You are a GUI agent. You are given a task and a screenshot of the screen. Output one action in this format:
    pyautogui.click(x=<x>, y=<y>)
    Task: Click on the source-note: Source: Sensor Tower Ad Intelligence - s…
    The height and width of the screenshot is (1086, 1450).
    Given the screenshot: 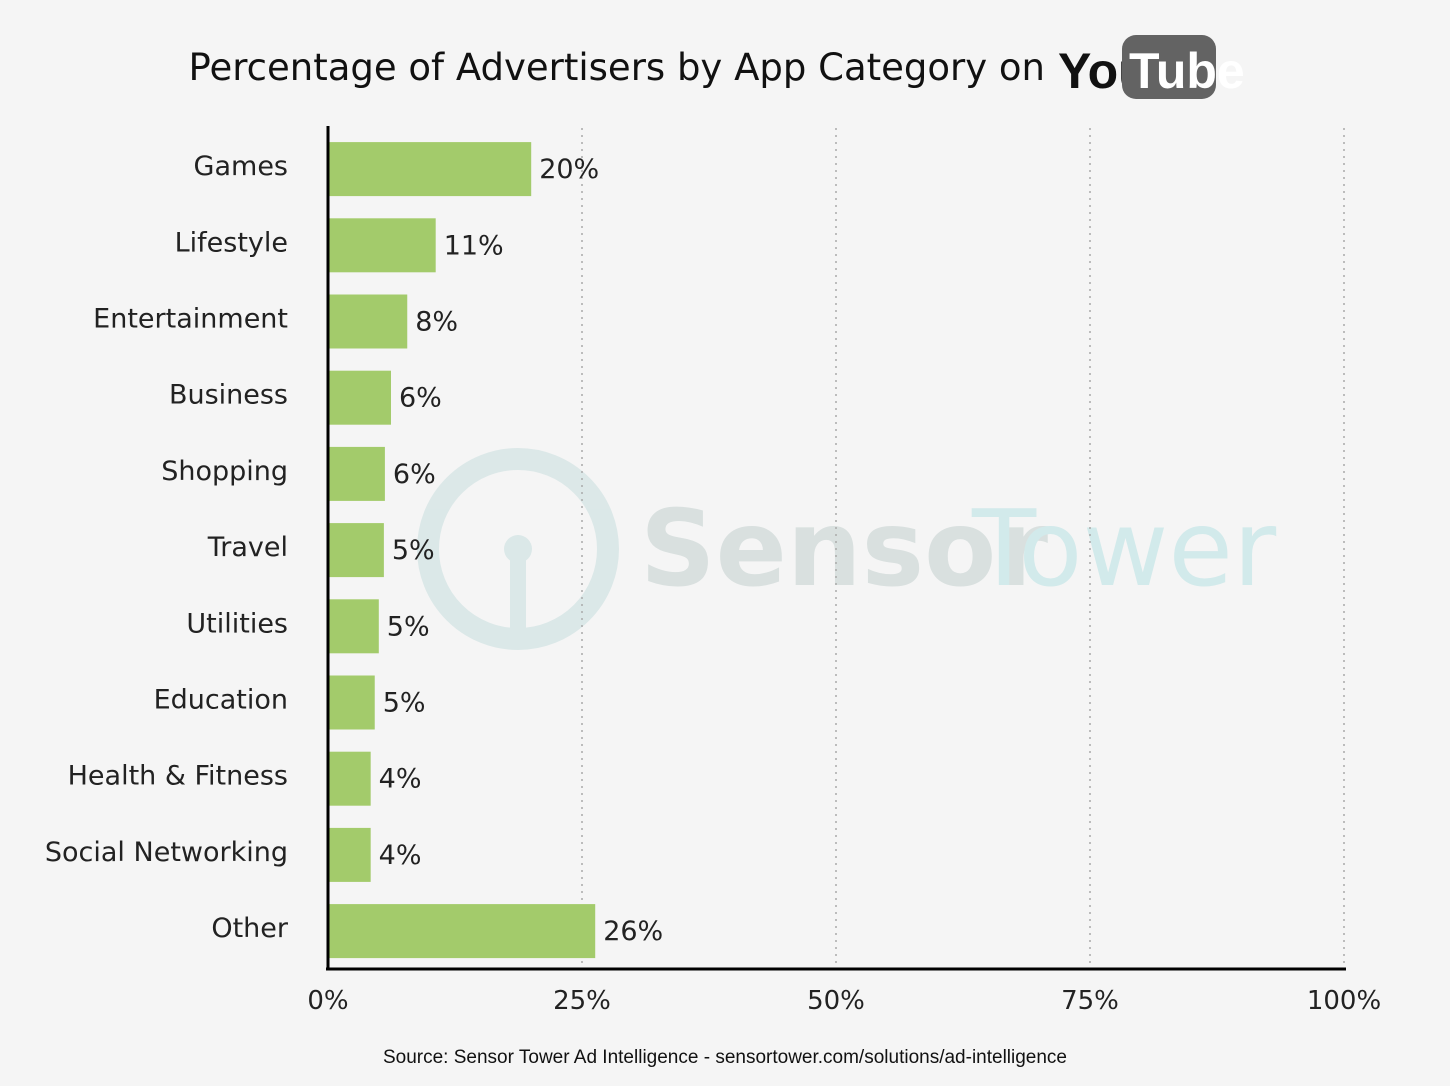 What is the action you would take?
    pyautogui.click(x=725, y=1057)
    